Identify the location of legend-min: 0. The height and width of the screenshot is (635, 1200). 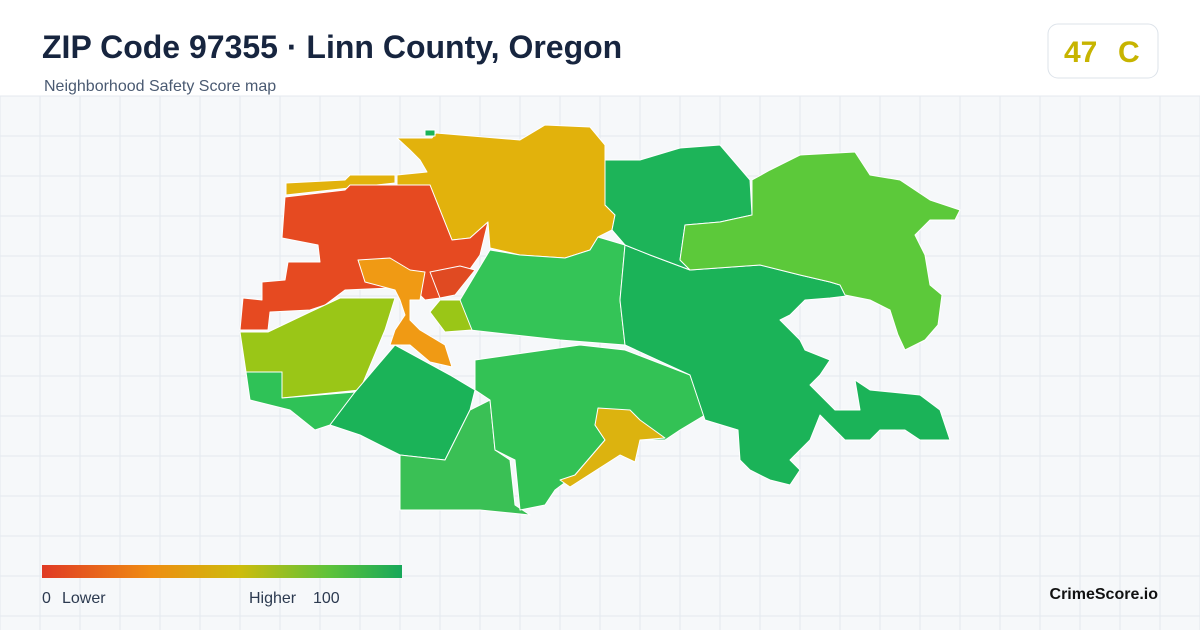
(46, 598).